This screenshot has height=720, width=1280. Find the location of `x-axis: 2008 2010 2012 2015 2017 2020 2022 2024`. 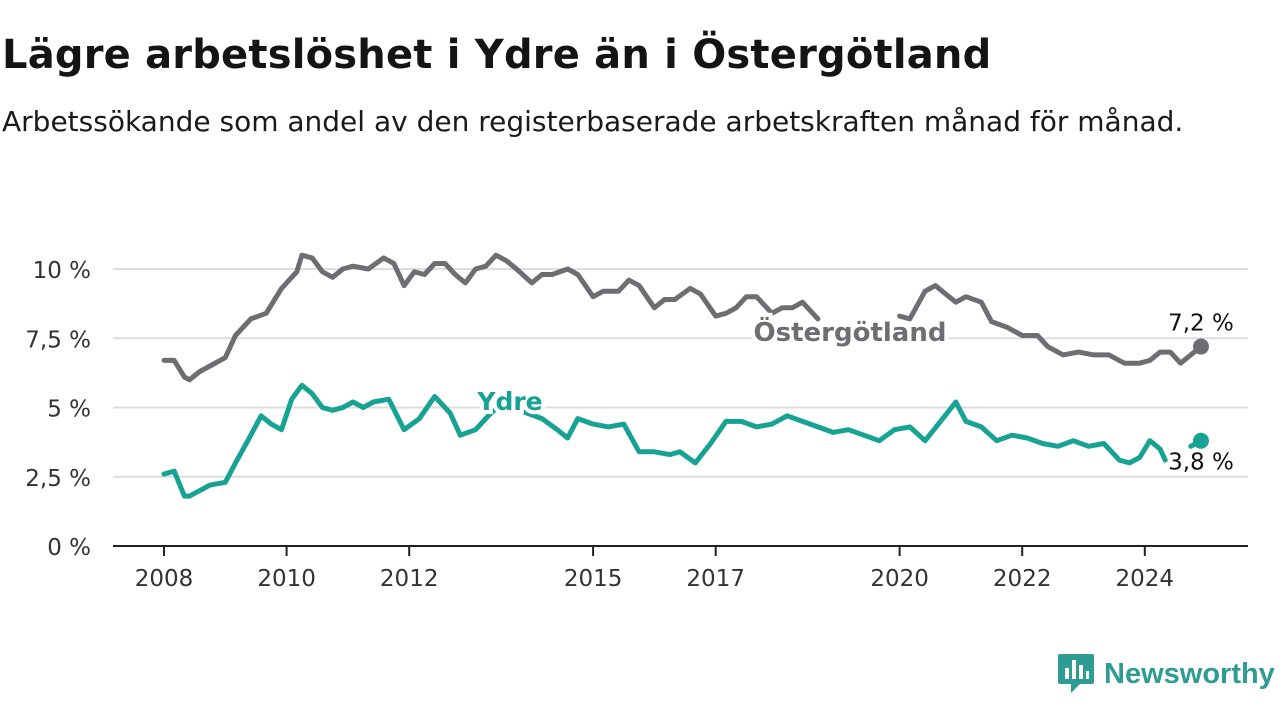

x-axis: 2008 2010 2012 2015 2017 2020 2022 2024 is located at coordinates (680, 568).